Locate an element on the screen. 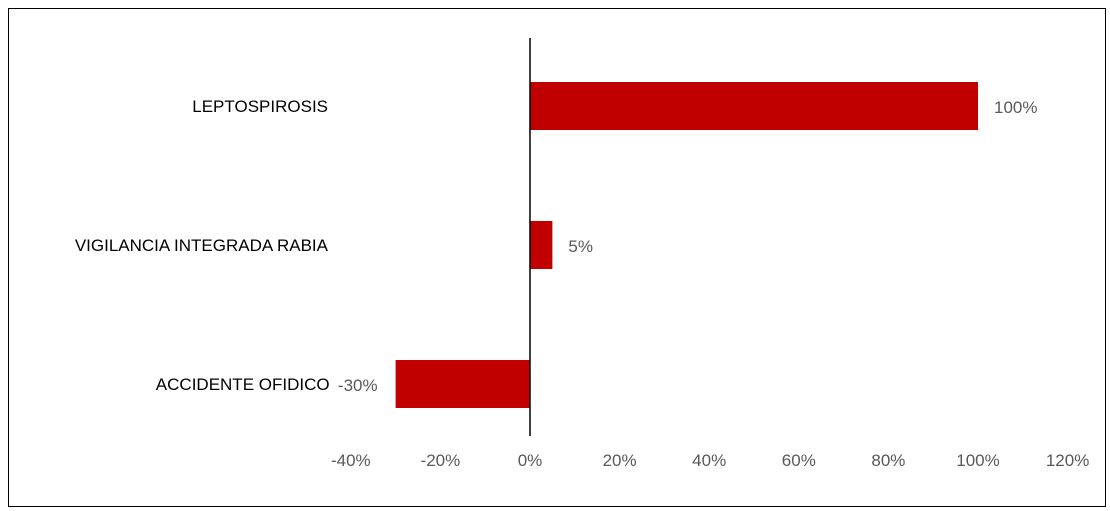  data-label-0: 100% is located at coordinates (1015, 107).